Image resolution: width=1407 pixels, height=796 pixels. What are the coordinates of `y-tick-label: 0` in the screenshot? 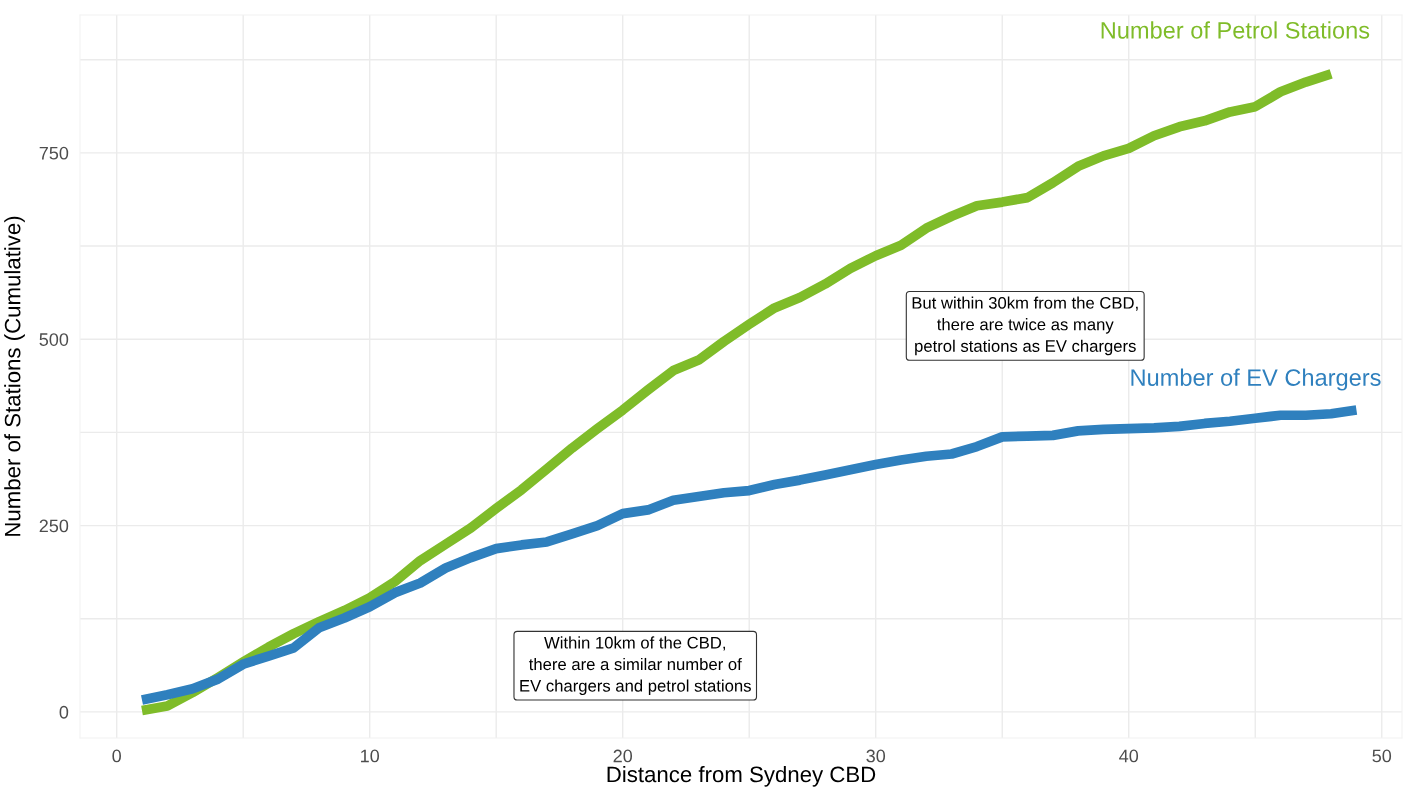 It's located at (64, 712).